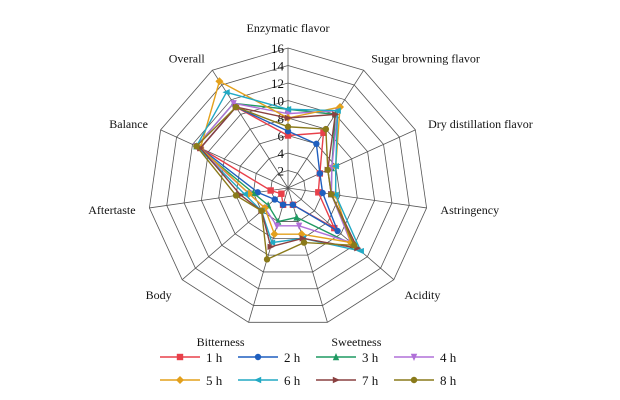 This screenshot has height=400, width=620. Describe the element at coordinates (281, 171) in the screenshot. I see `tick-label-2: 2` at that location.